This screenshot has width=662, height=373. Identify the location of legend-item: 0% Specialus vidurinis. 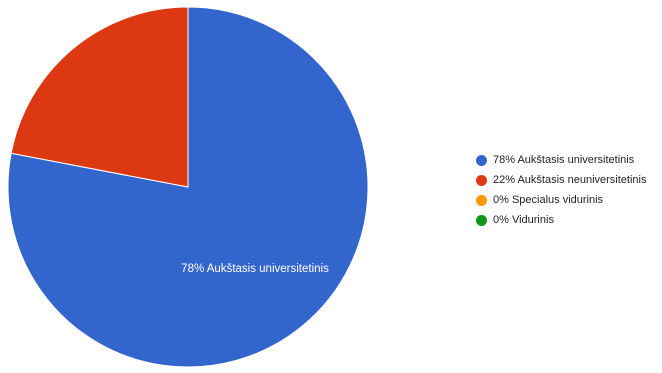
(561, 200).